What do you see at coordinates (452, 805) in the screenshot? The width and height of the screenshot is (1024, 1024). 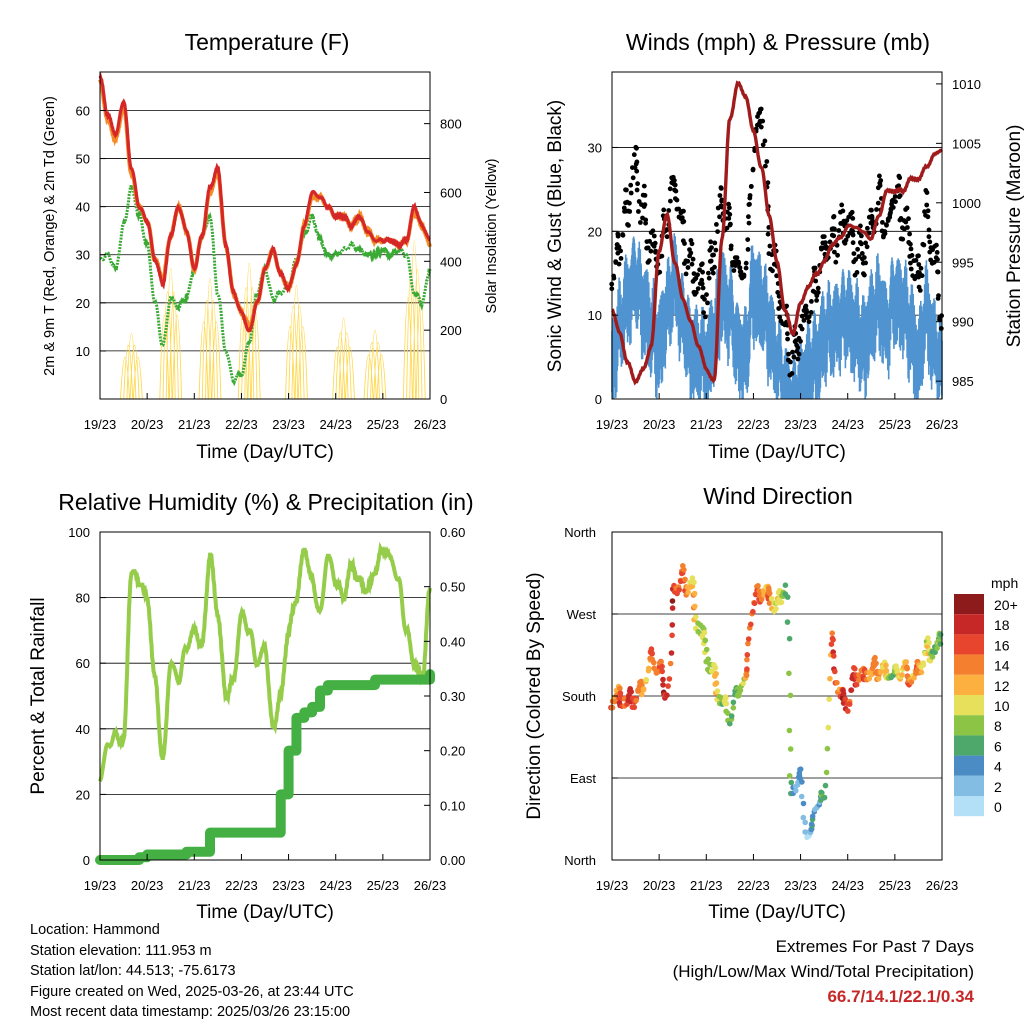 I see `humidity-right-tick-label: 0.10` at bounding box center [452, 805].